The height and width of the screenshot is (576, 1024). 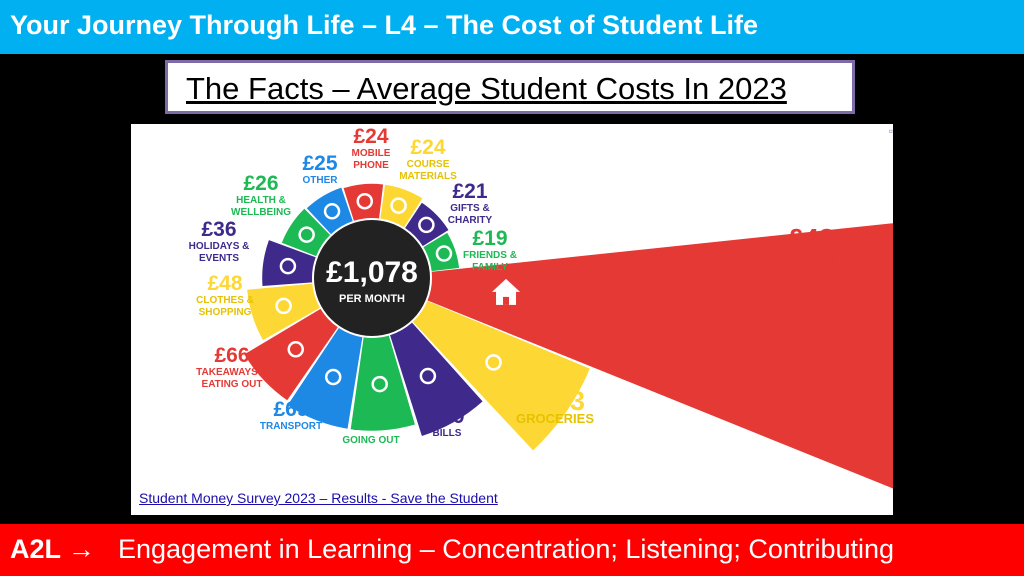 What do you see at coordinates (372, 272) in the screenshot?
I see `total-amount: £1,078` at bounding box center [372, 272].